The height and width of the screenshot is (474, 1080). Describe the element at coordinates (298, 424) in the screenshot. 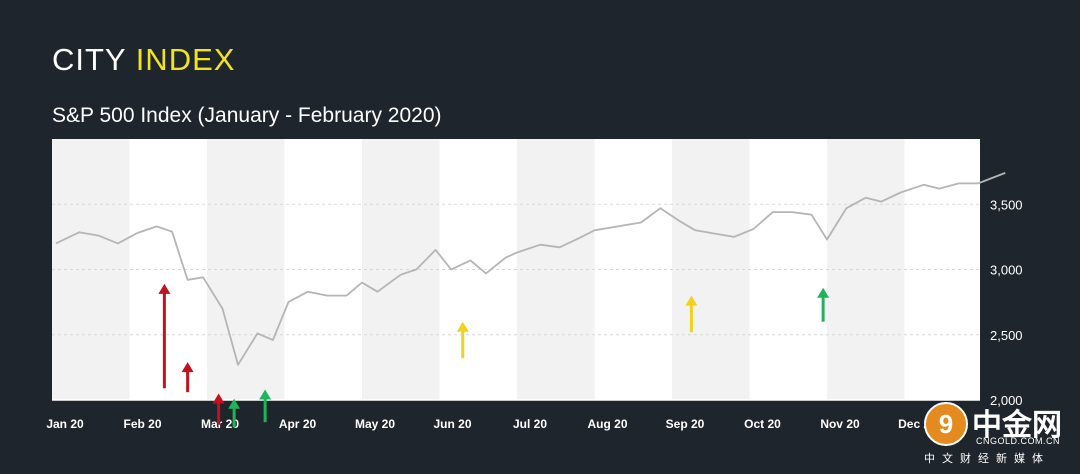

I see `x-tick-label: Apr 20` at that location.